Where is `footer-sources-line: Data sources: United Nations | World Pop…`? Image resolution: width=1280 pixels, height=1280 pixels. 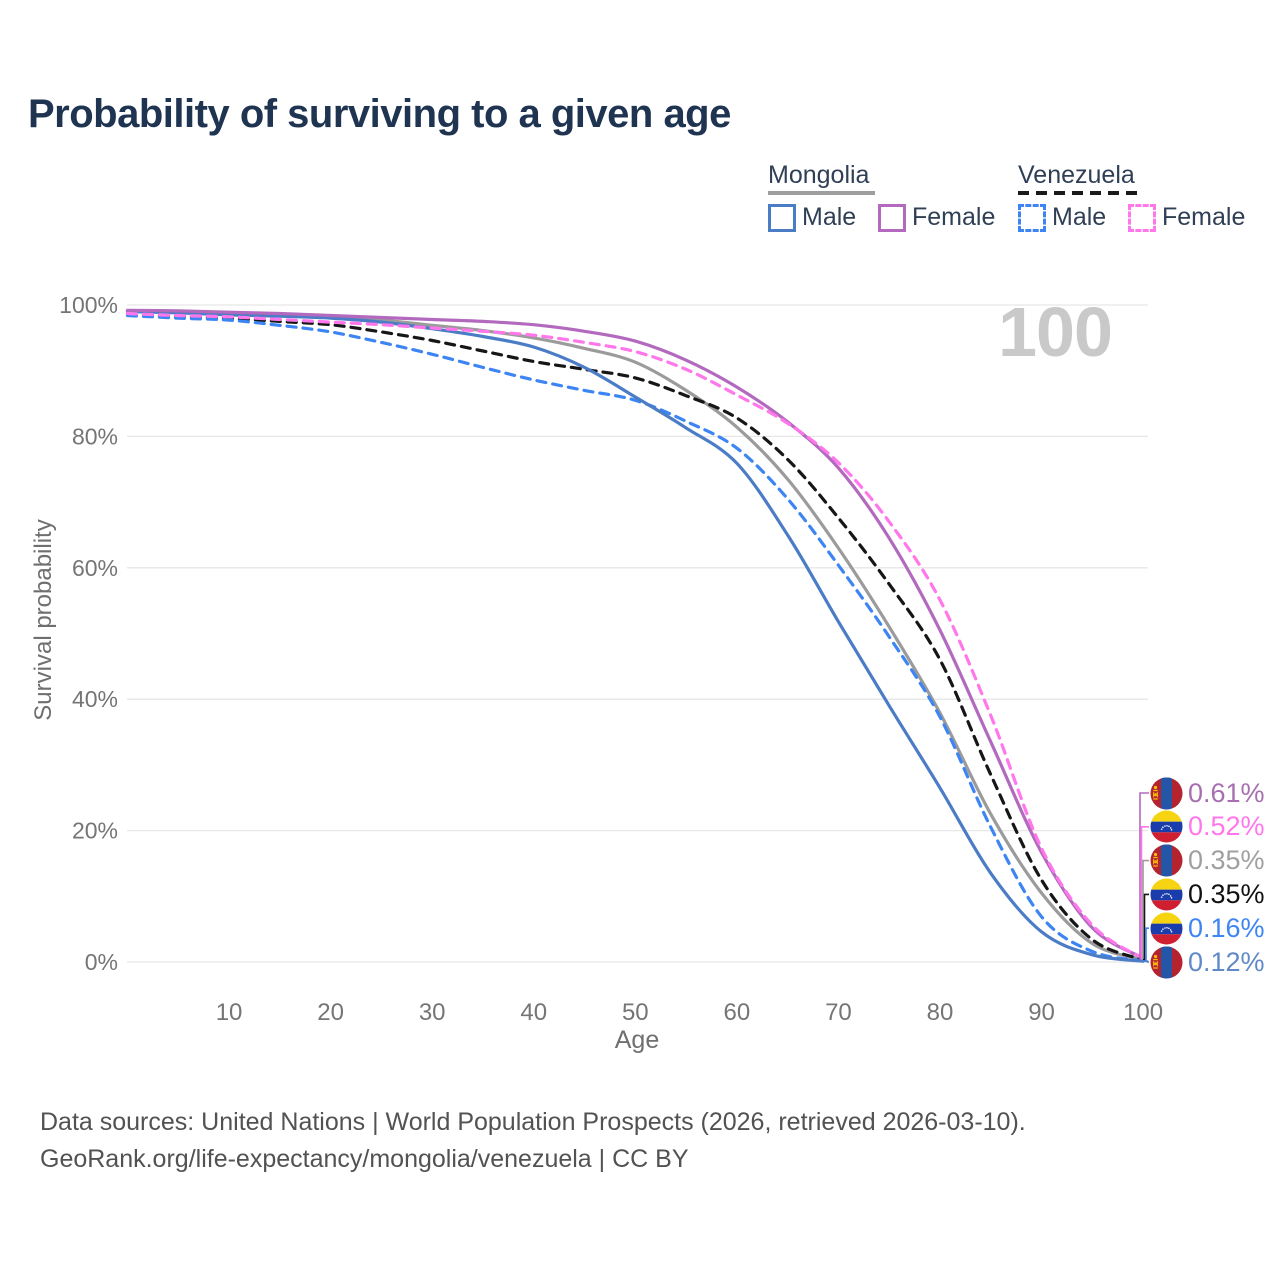 footer-sources-line: Data sources: United Nations | World Pop… is located at coordinates (533, 1122).